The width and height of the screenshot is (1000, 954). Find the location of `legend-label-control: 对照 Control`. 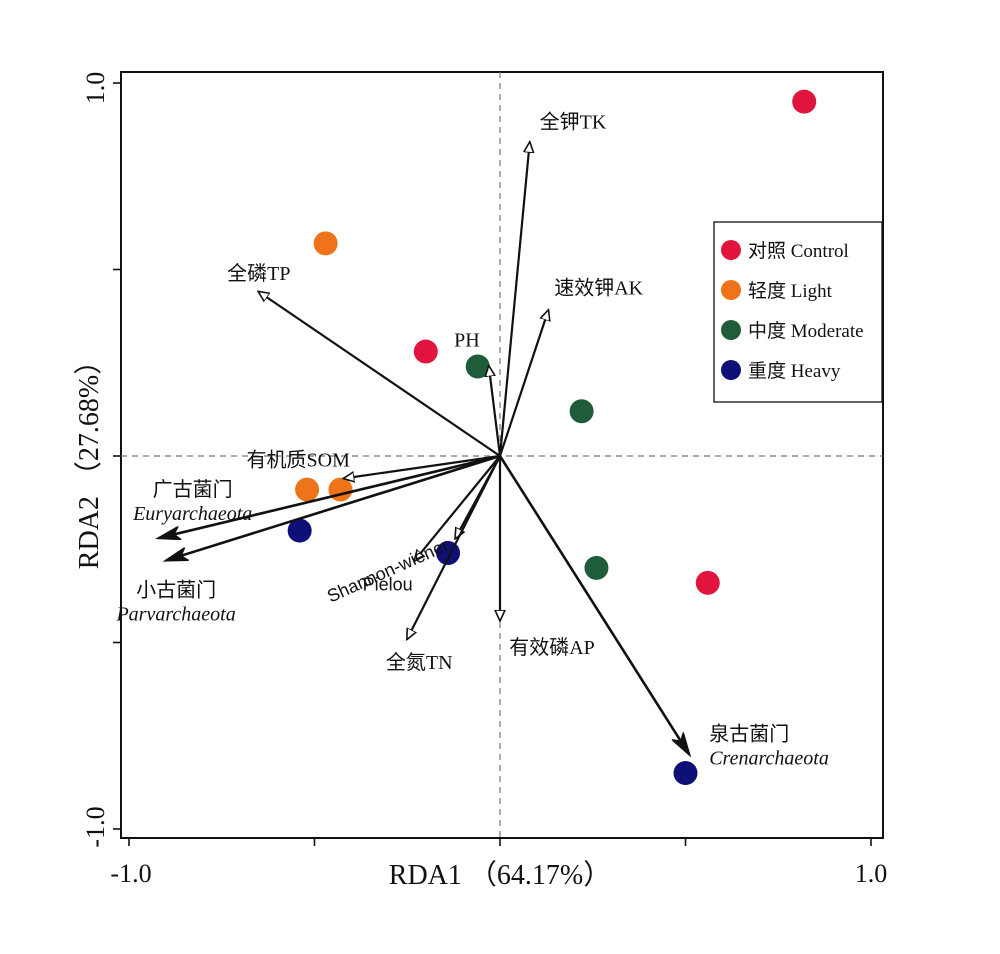

legend-label-control: 对照 Control is located at coordinates (798, 251).